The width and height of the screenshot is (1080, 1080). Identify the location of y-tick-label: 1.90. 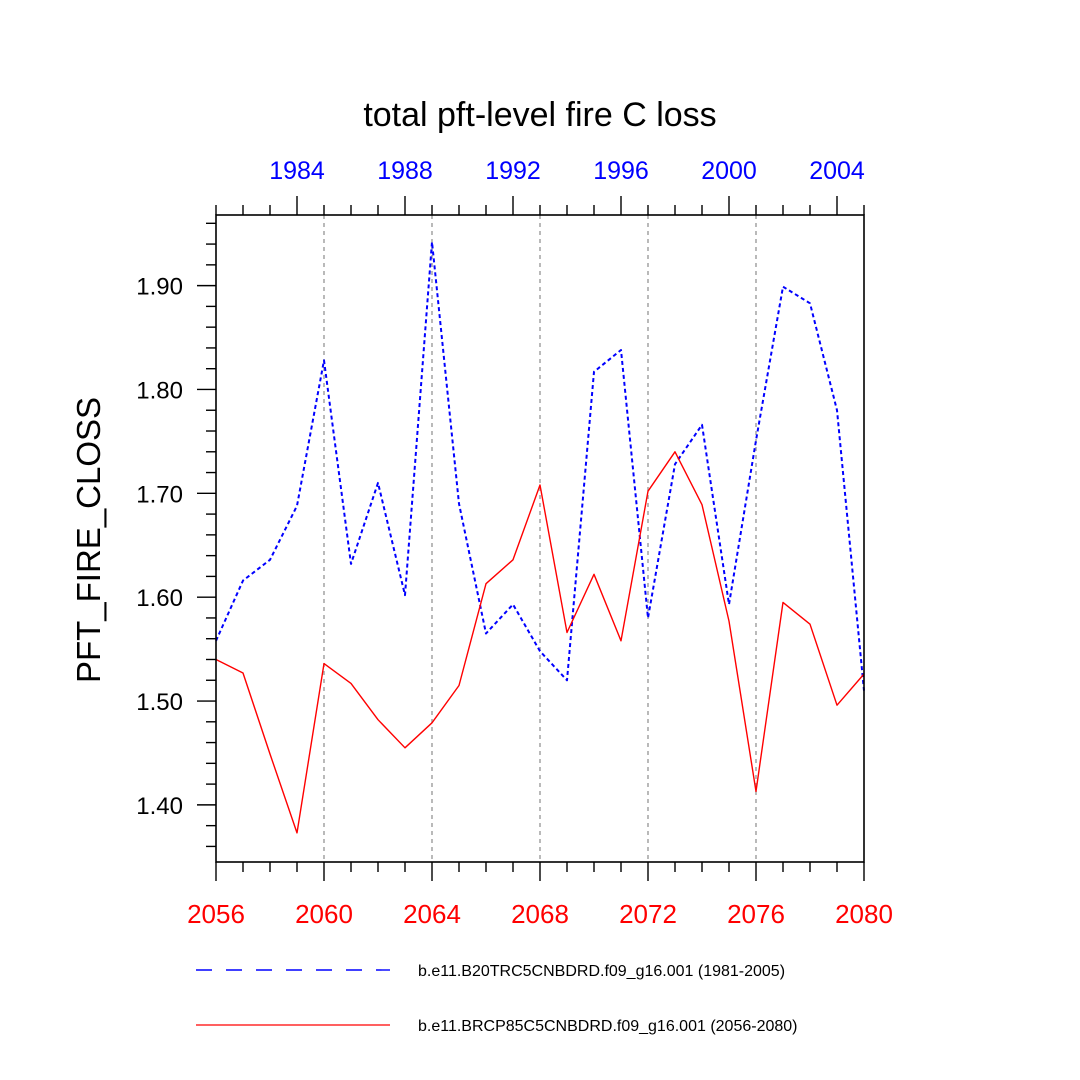
(159, 287).